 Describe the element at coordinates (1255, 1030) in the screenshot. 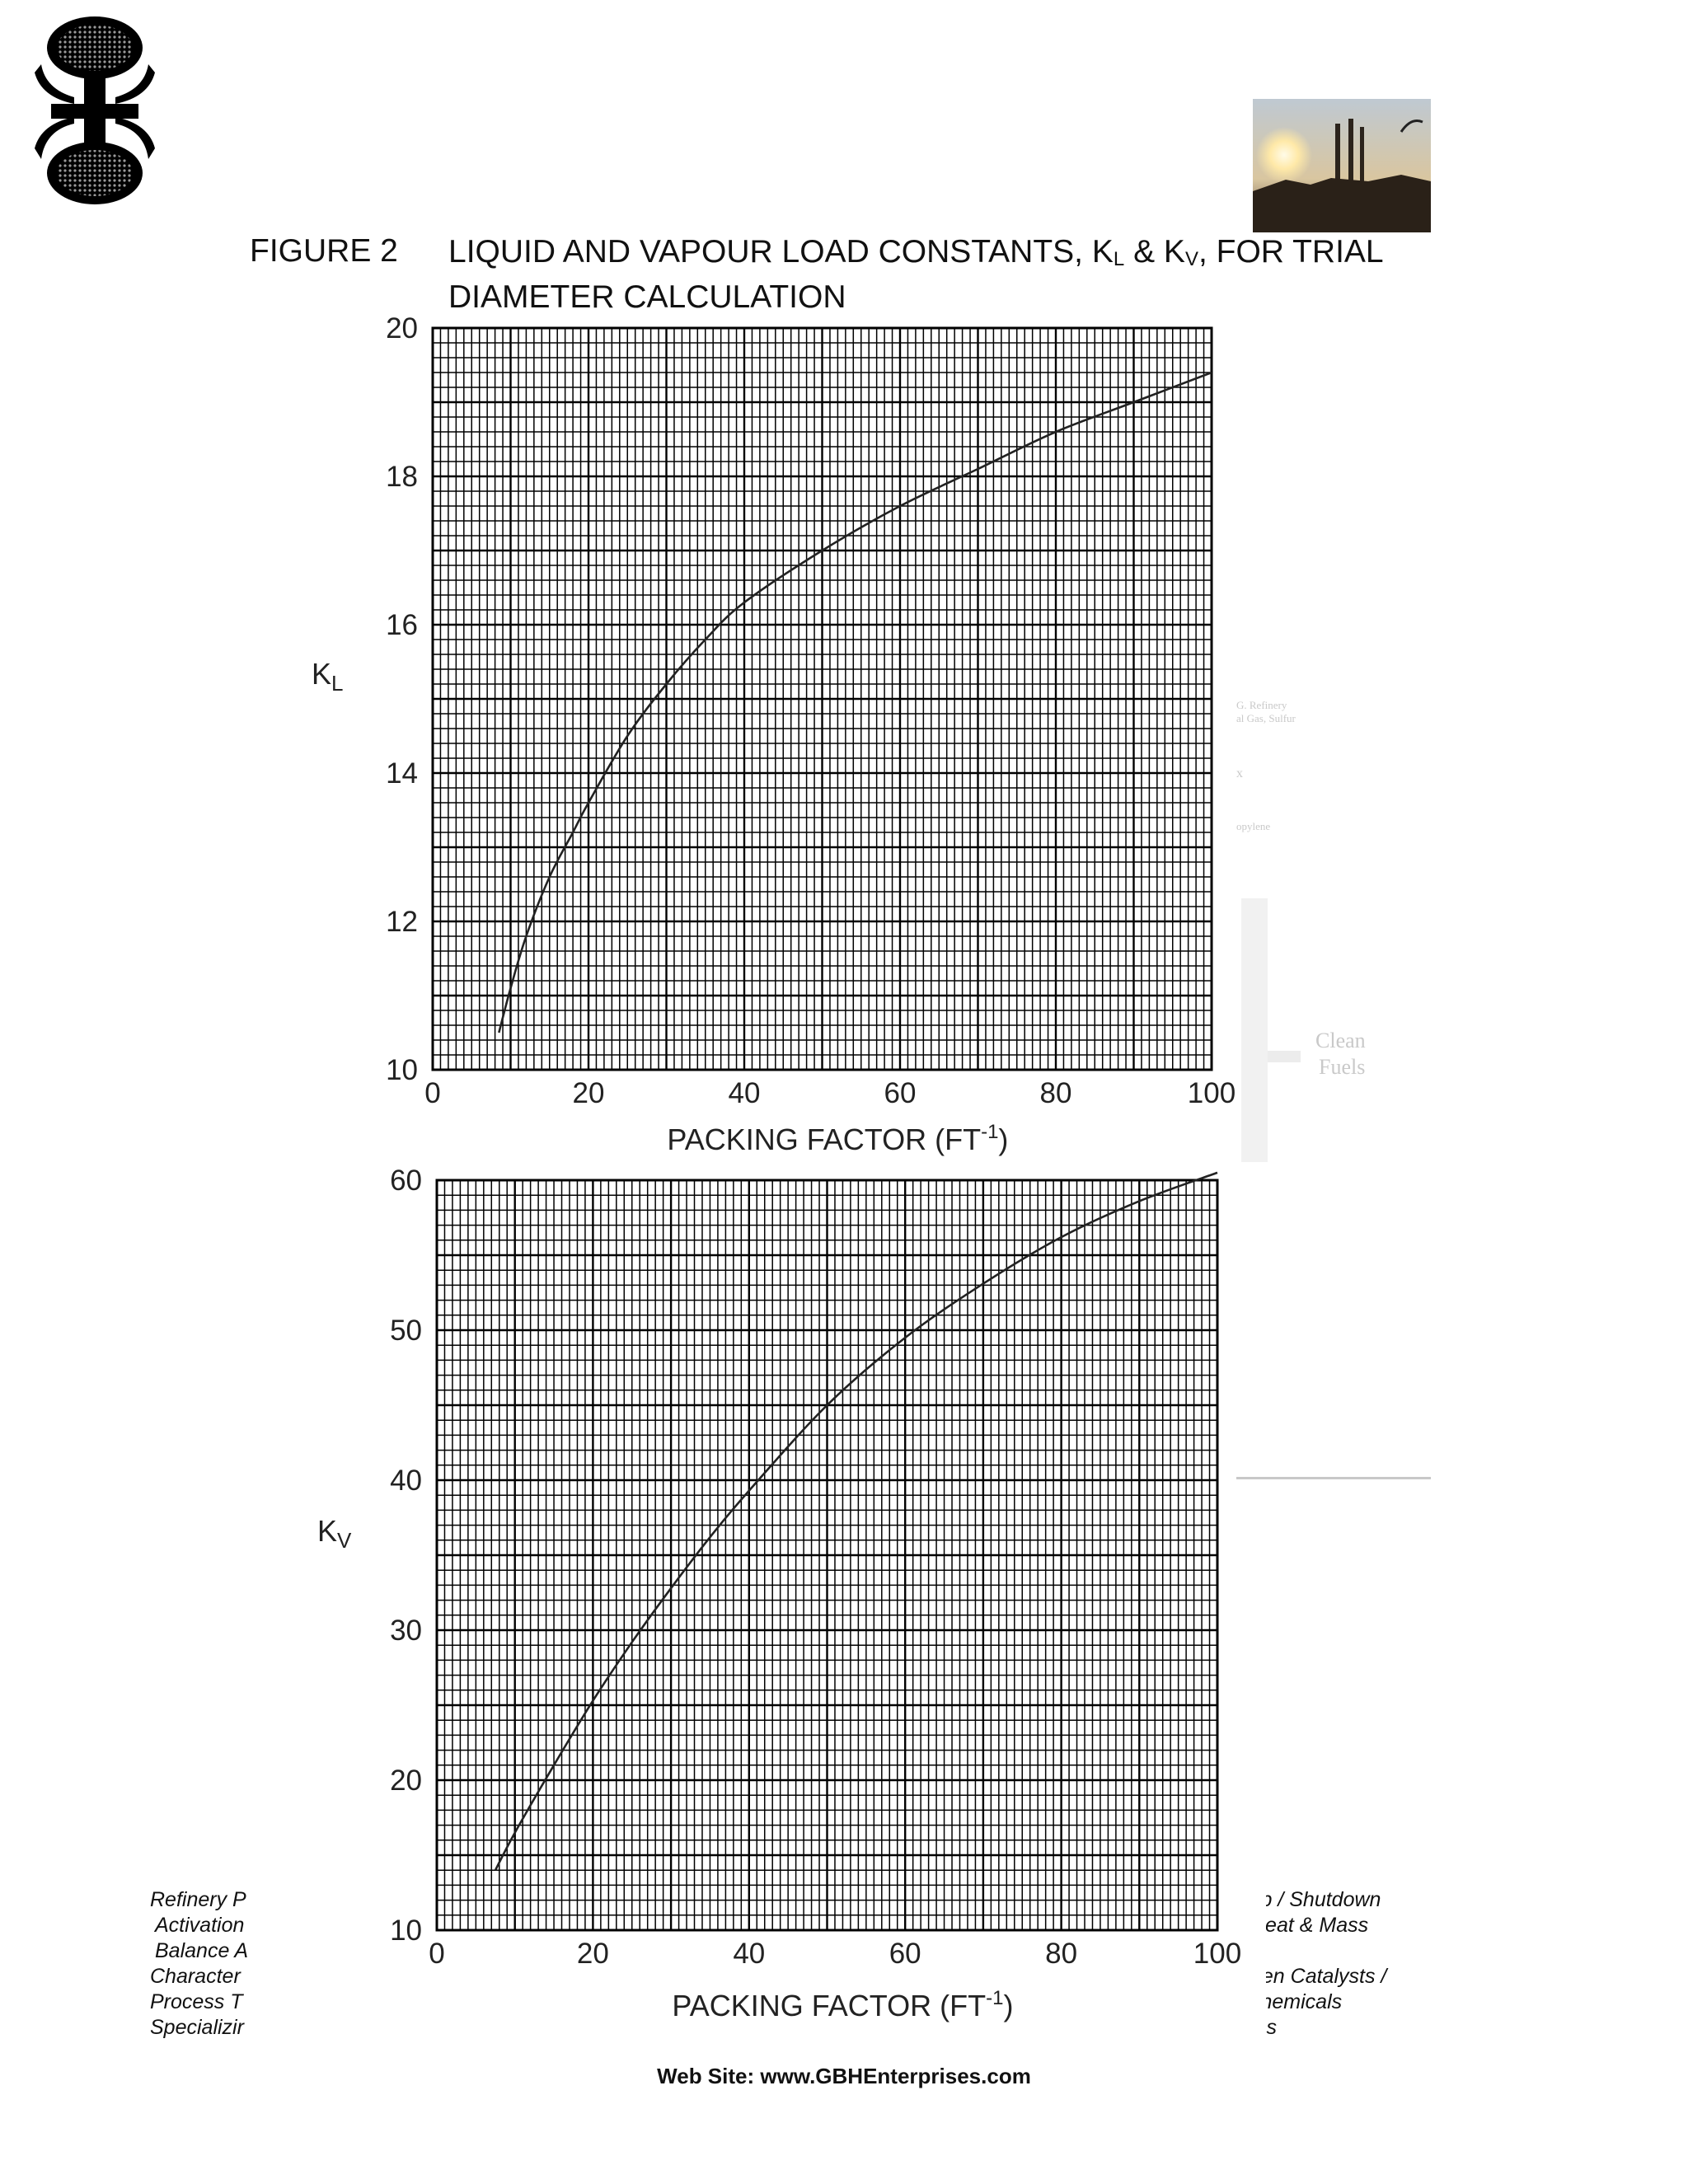

I see `faded-column-shape` at that location.